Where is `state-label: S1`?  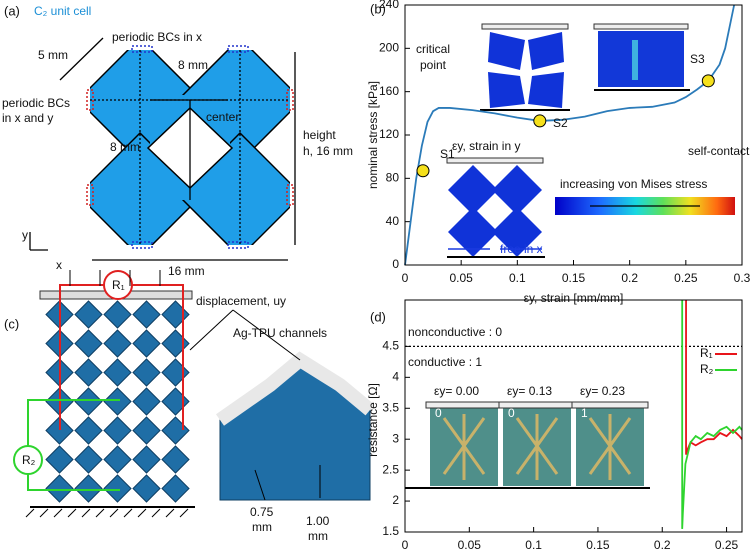 state-label: S1 is located at coordinates (447, 154).